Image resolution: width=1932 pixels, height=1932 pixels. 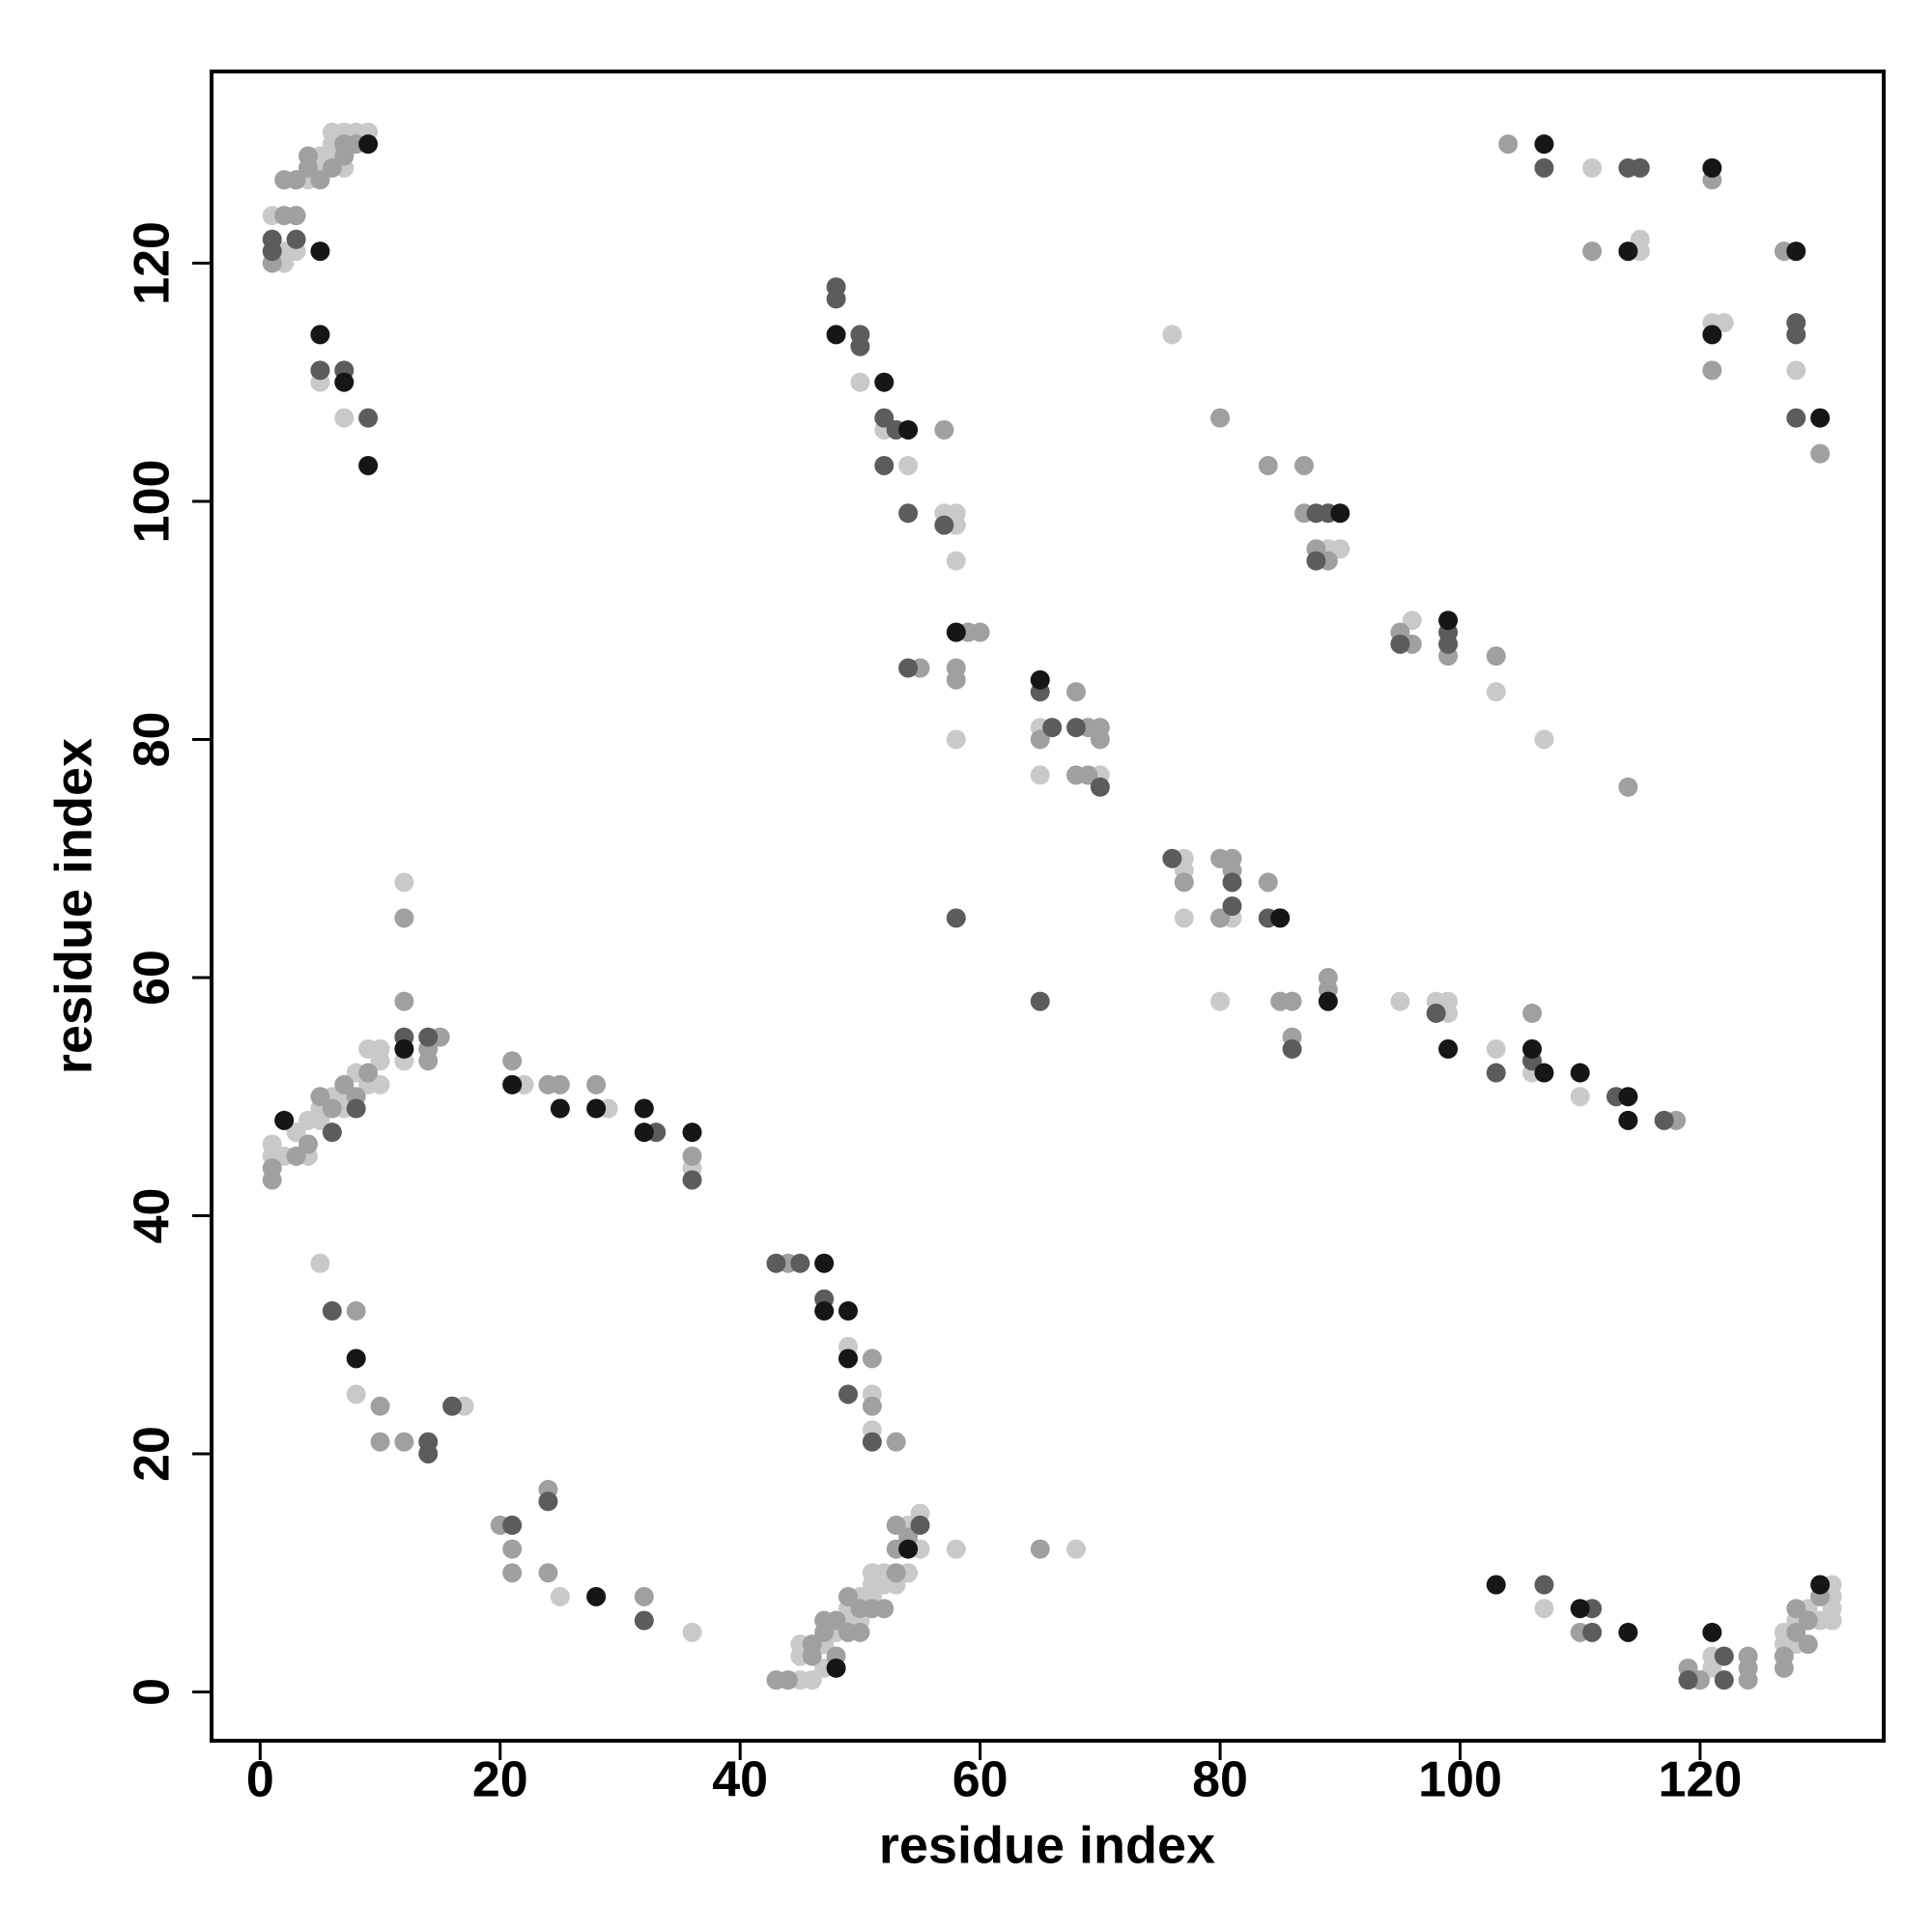 What do you see at coordinates (260, 1780) in the screenshot?
I see `x-tick-label: 0` at bounding box center [260, 1780].